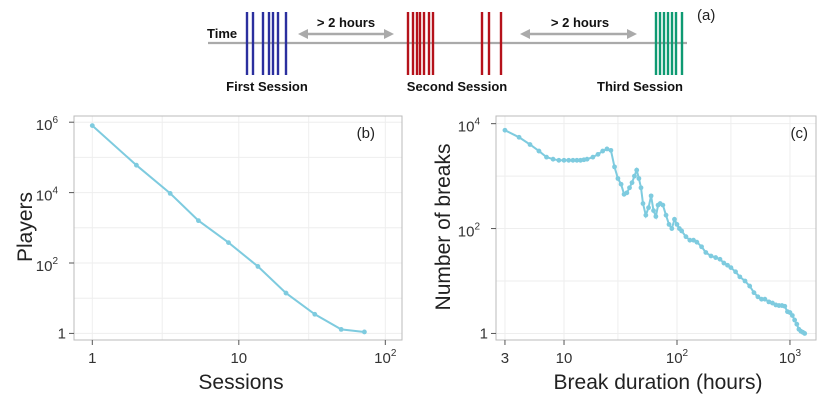 The height and width of the screenshot is (408, 830). I want to click on second-session-activity-marks, so click(454, 43).